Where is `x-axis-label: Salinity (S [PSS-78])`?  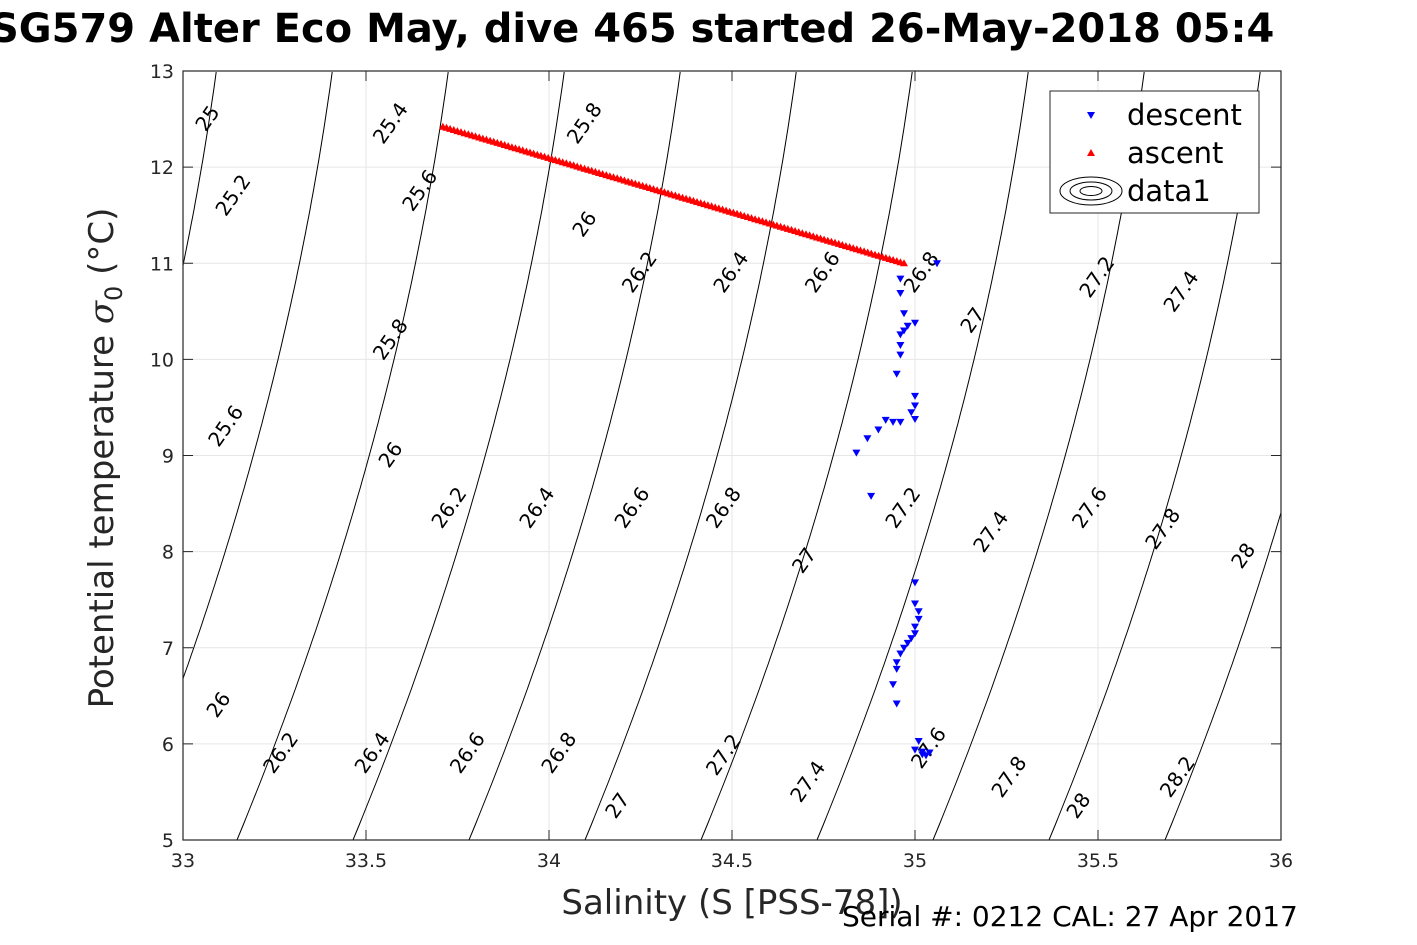 x-axis-label: Salinity (S [PSS-78]) is located at coordinates (731, 903).